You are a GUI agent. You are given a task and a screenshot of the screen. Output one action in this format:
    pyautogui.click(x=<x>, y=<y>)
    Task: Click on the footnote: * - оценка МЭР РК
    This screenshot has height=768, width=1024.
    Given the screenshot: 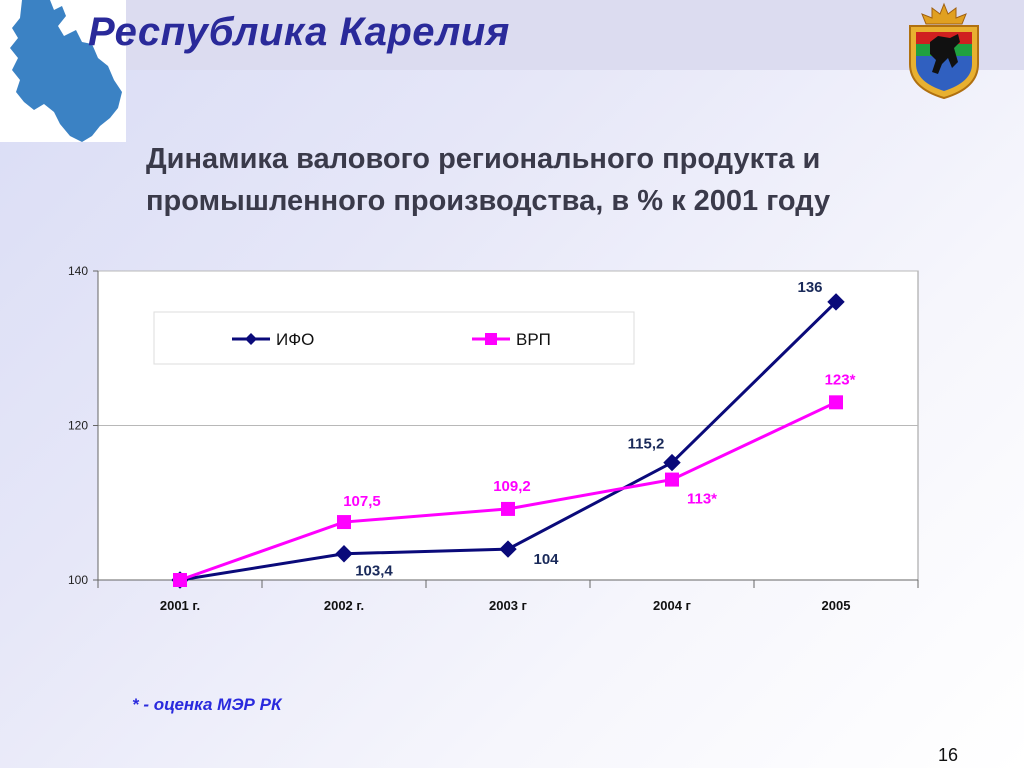 What is the action you would take?
    pyautogui.click(x=207, y=704)
    